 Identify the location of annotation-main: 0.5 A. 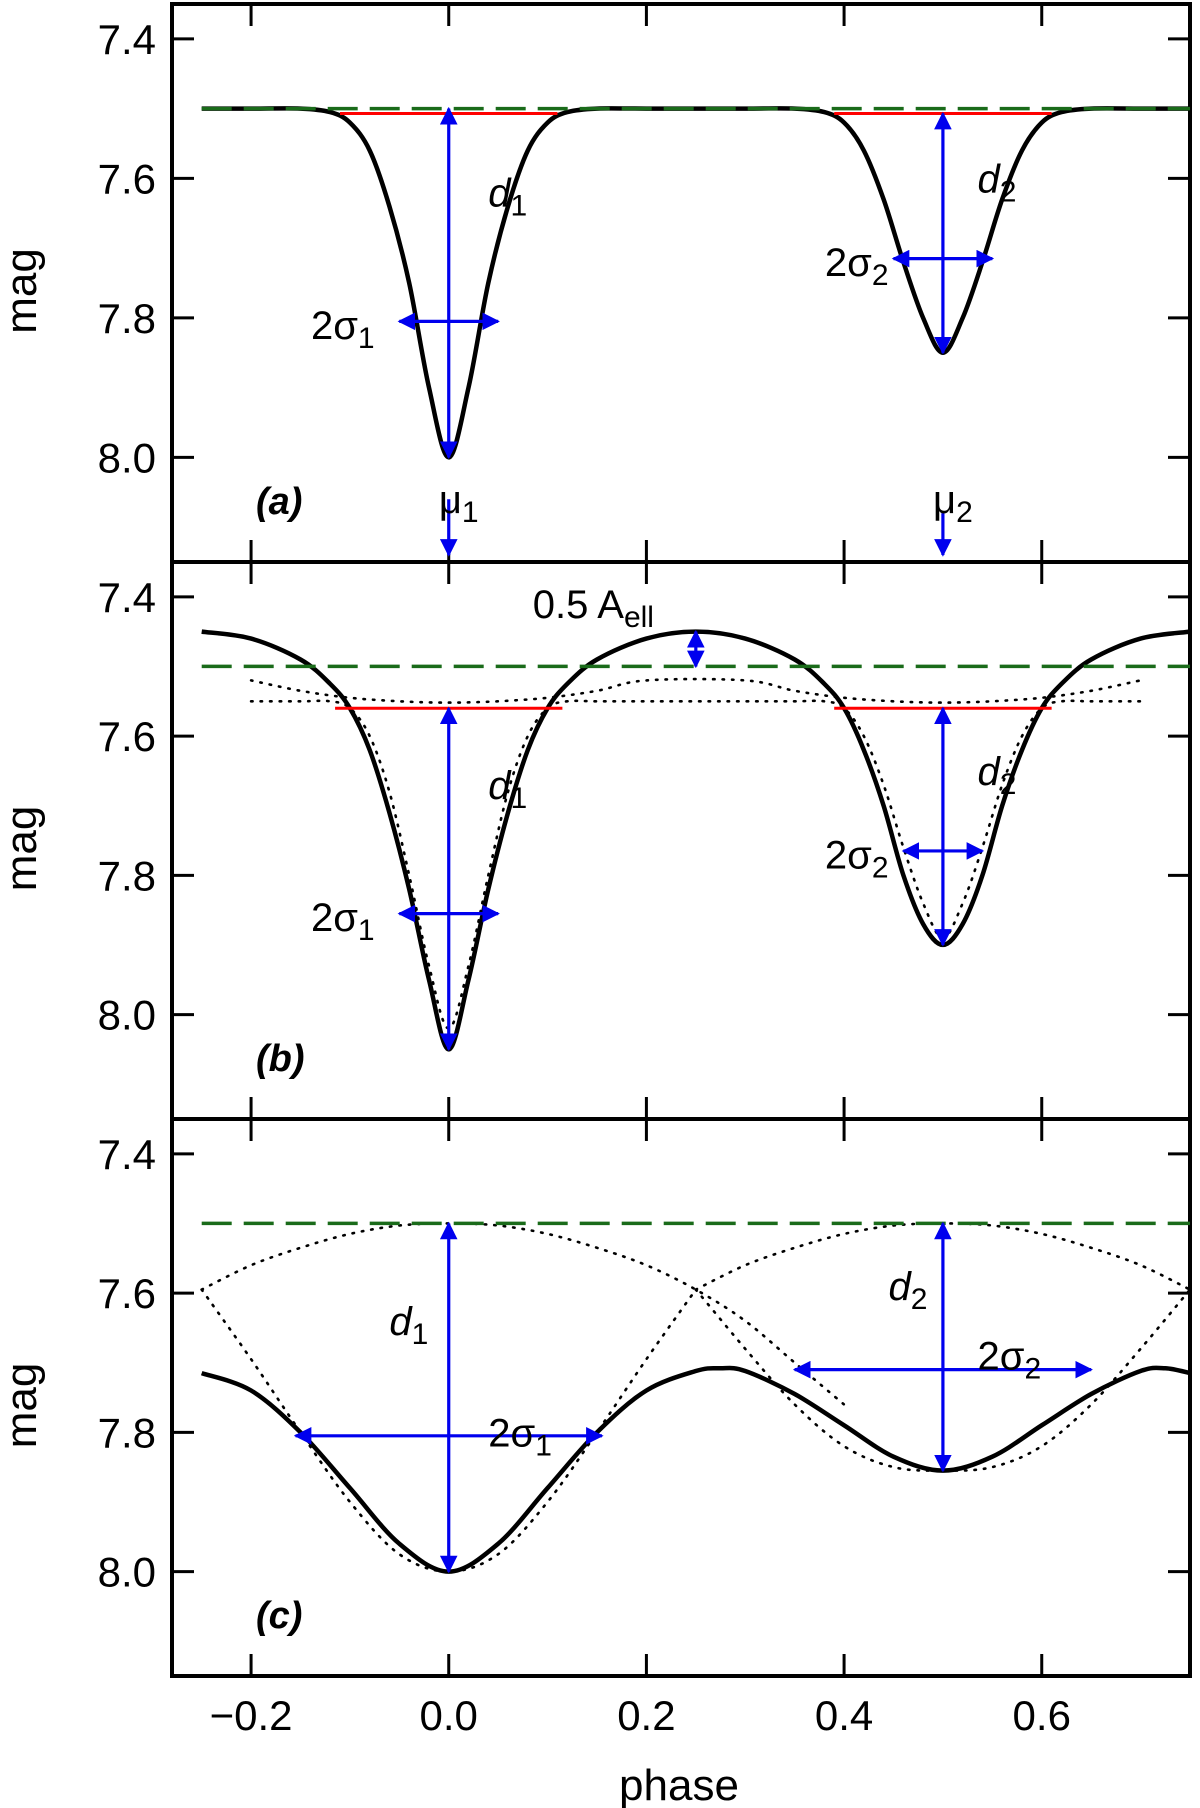
(579, 605).